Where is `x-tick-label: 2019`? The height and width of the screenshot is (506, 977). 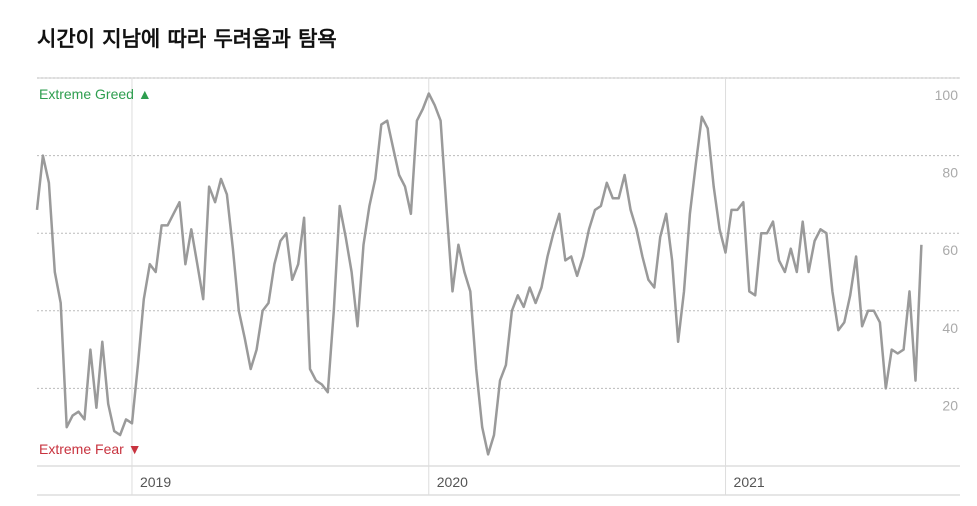 x-tick-label: 2019 is located at coordinates (155, 482).